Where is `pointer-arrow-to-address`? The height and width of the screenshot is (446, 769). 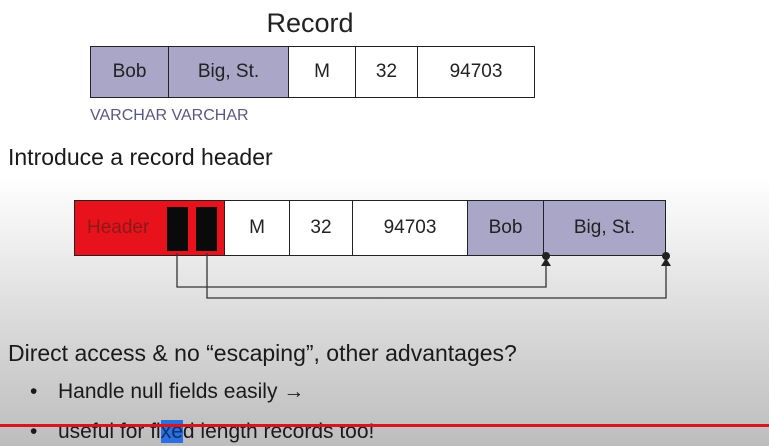 pointer-arrow-to-address is located at coordinates (436, 276).